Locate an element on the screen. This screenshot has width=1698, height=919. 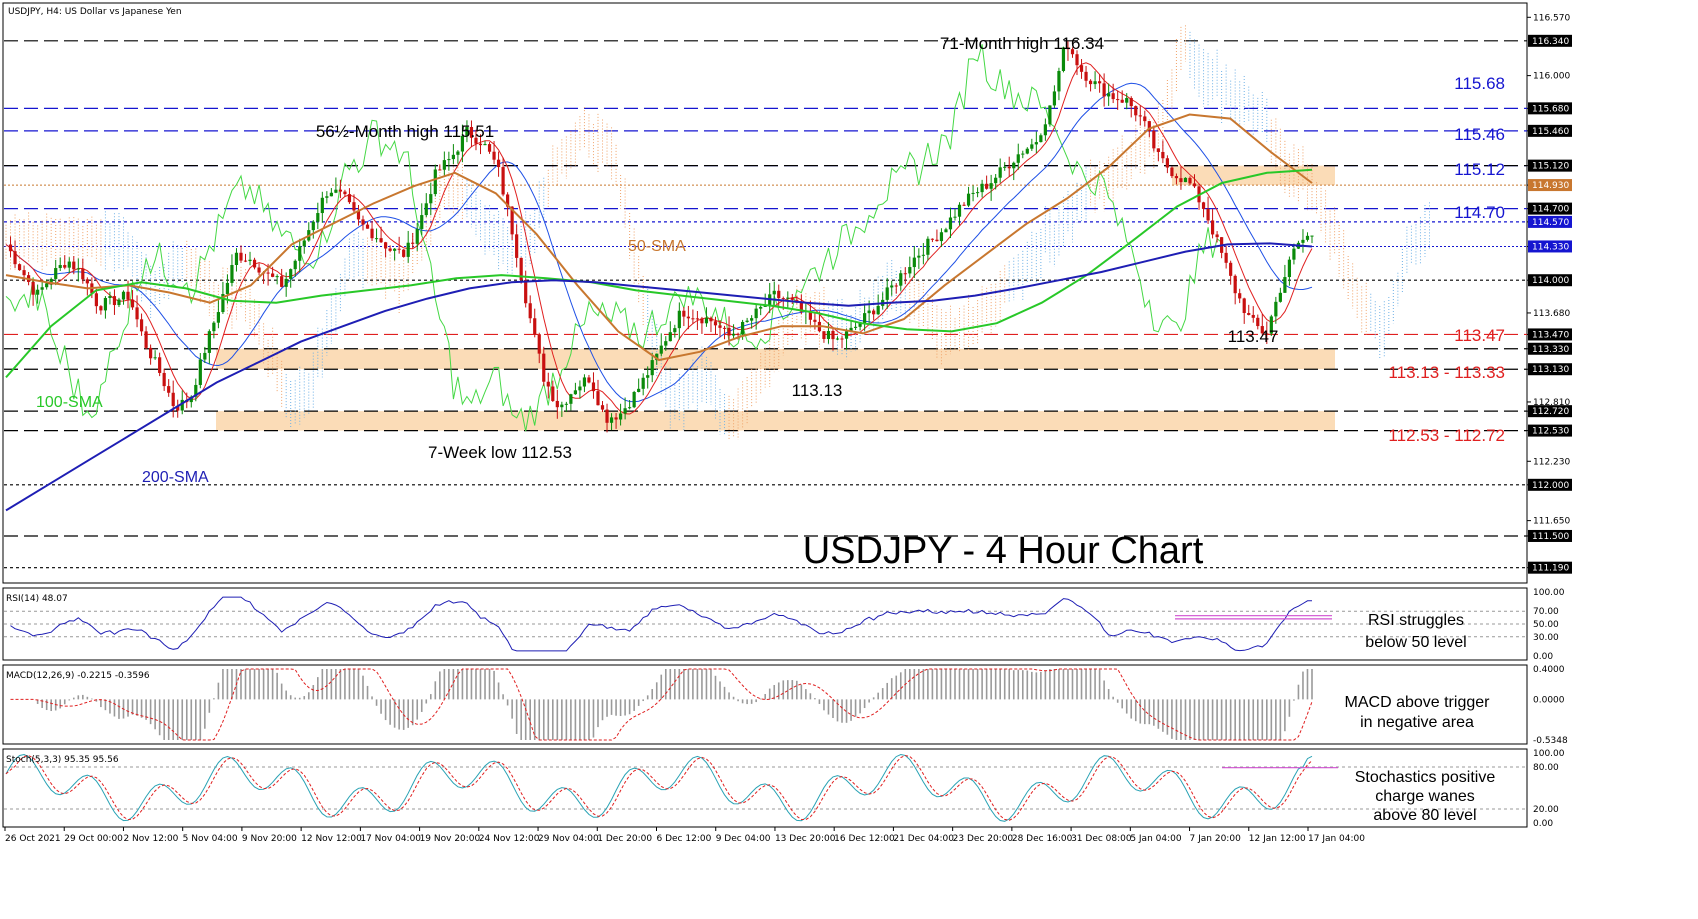
macd-annotation-line2: in negative area is located at coordinates (1417, 722).